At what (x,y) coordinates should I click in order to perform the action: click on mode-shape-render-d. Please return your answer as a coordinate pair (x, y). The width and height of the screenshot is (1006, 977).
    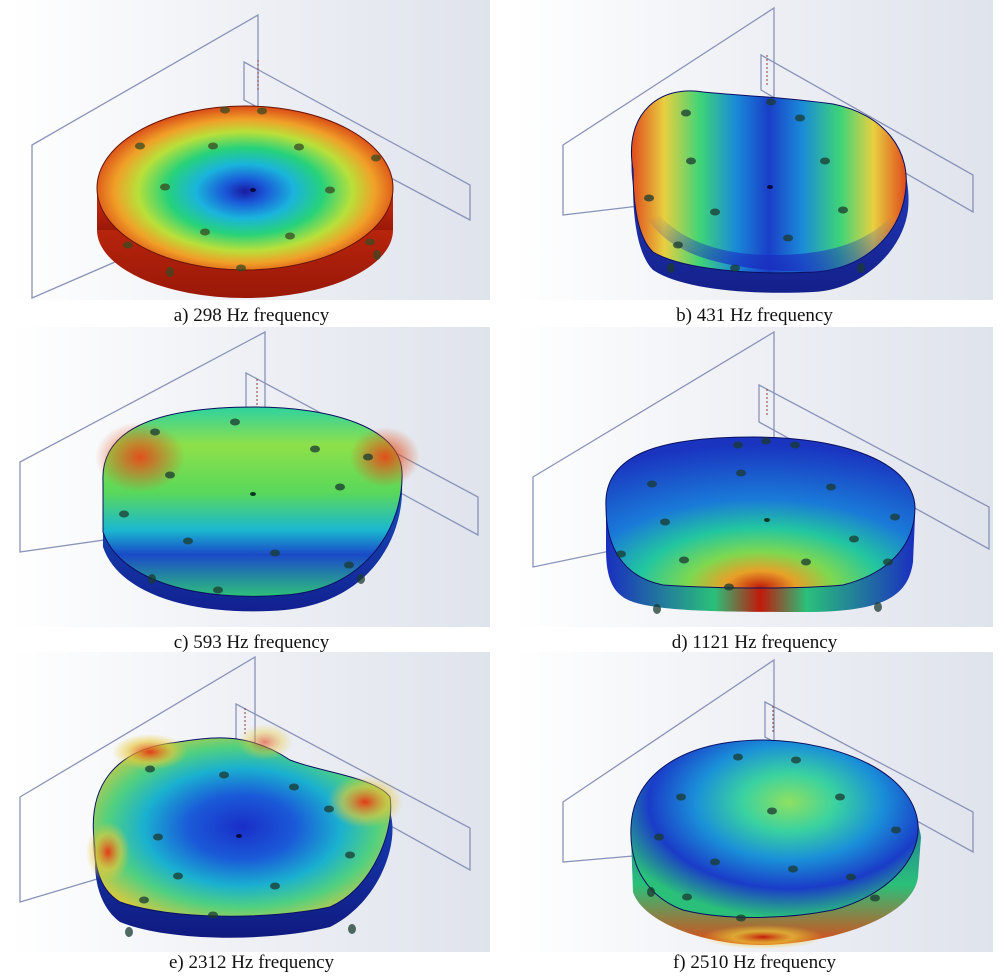
    Looking at the image, I should click on (753, 477).